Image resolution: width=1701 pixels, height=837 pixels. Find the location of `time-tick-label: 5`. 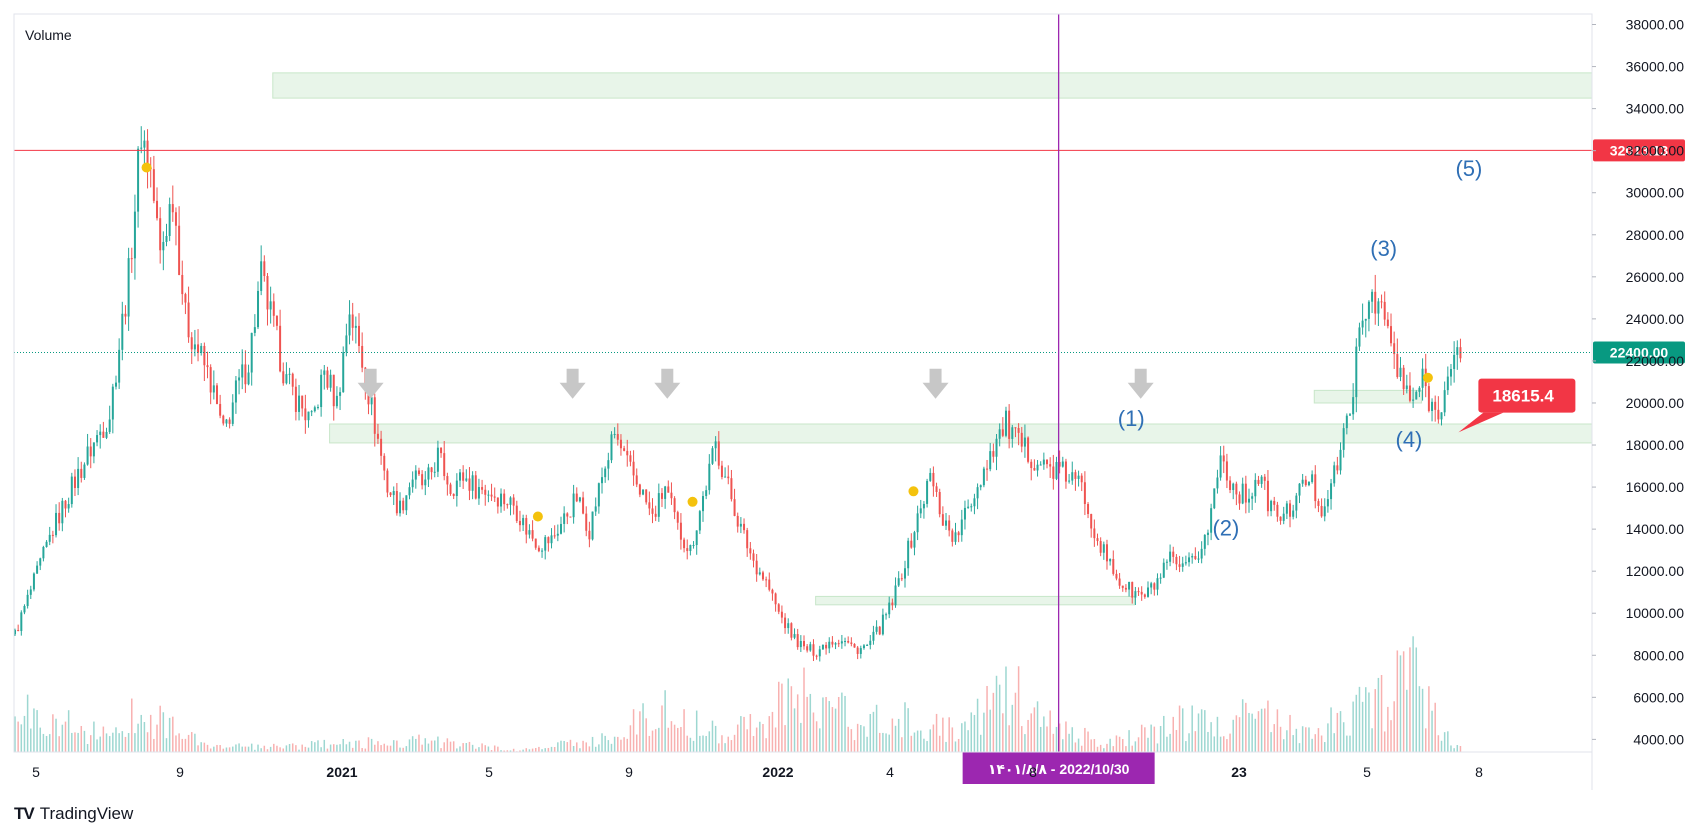

time-tick-label: 5 is located at coordinates (36, 772).